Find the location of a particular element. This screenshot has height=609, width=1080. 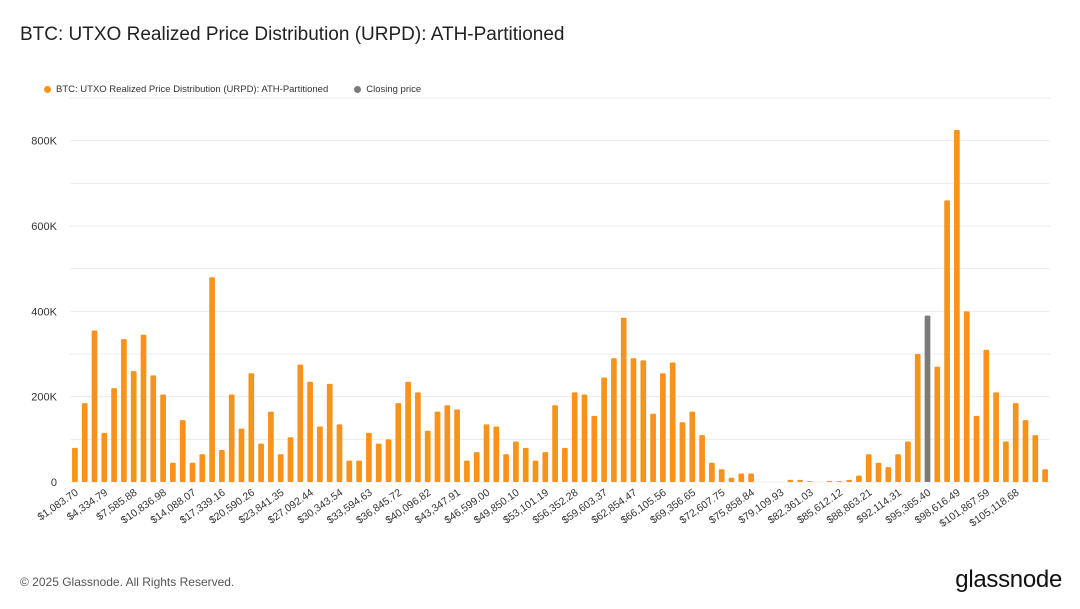

legend-swatch-closing-price is located at coordinates (358, 89).